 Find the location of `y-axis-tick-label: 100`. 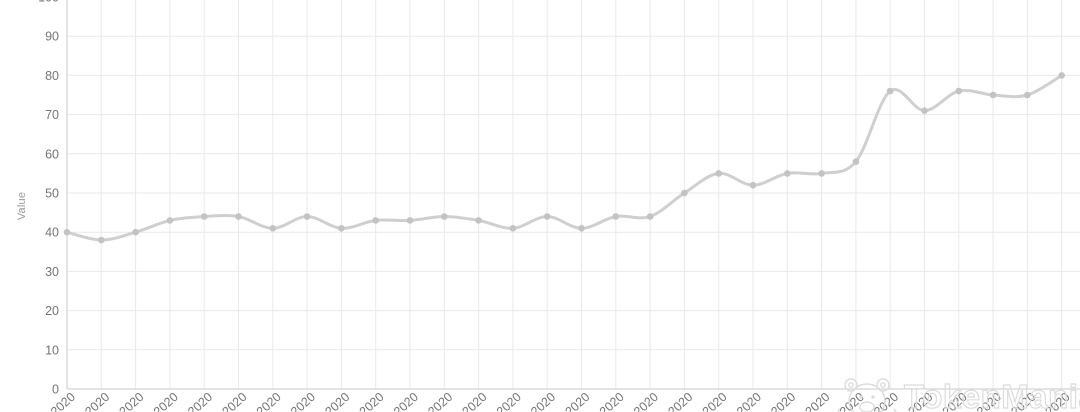

y-axis-tick-label: 100 is located at coordinates (48, 2).